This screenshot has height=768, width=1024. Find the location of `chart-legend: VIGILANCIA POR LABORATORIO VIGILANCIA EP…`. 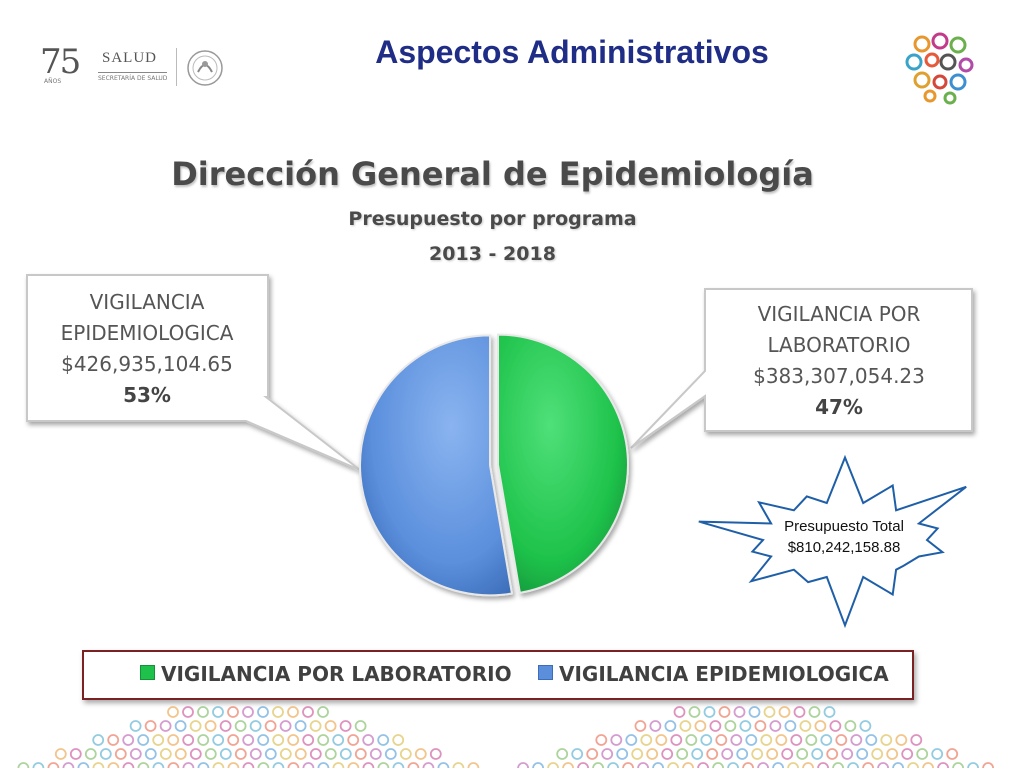

chart-legend: VIGILANCIA POR LABORATORIO VIGILANCIA EP… is located at coordinates (498, 675).